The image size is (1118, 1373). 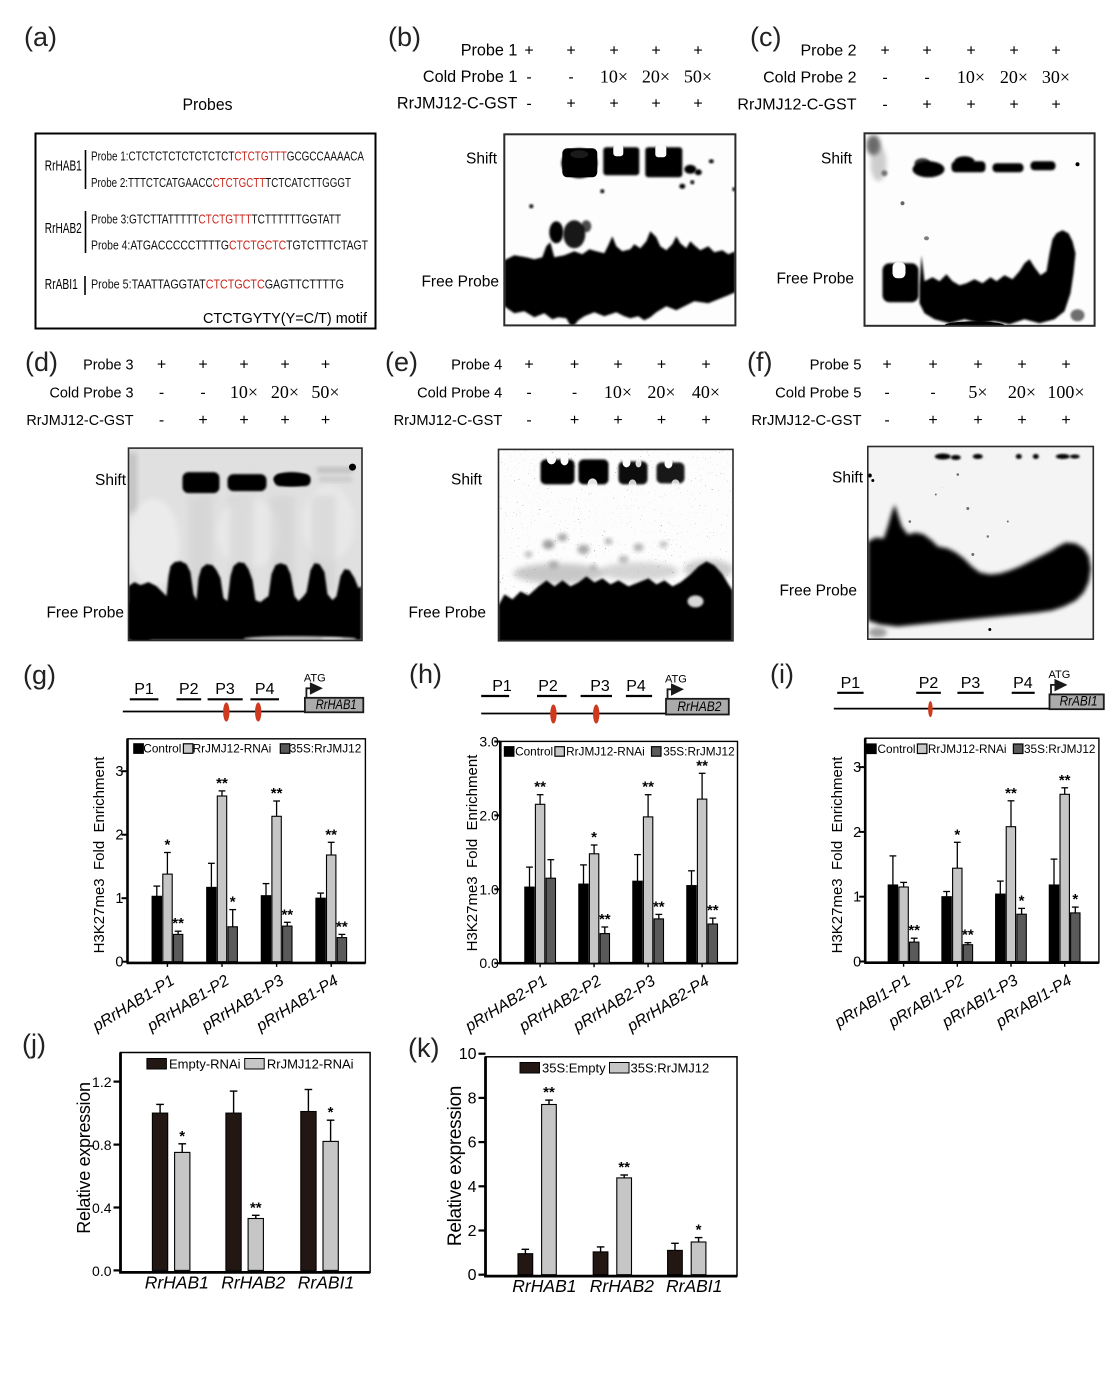 What do you see at coordinates (489, 51) in the screenshot?
I see `svg-text: Probe 1` at bounding box center [489, 51].